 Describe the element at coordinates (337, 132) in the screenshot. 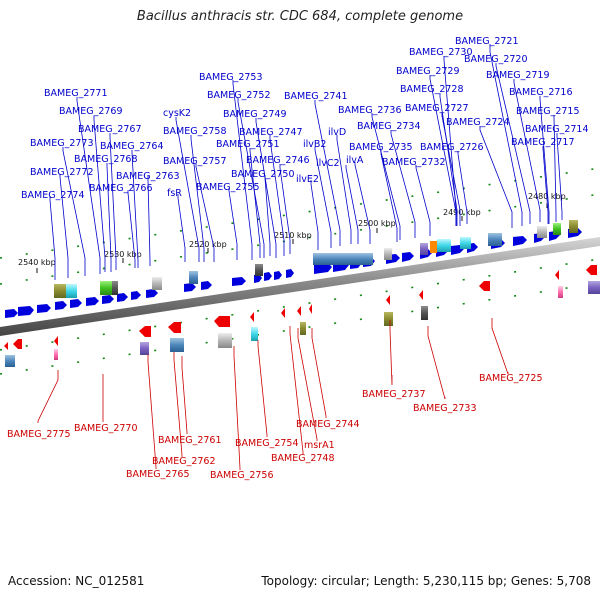

I see `gene-label: ilvD` at that location.